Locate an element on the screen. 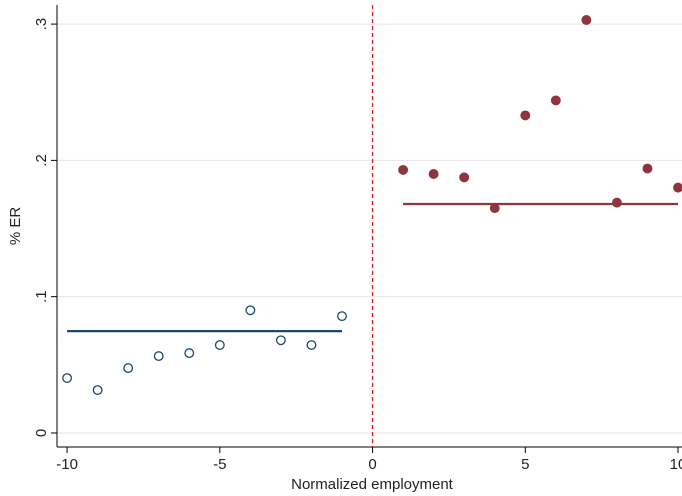 The height and width of the screenshot is (496, 682). x-tick-label: -10 is located at coordinates (67, 464).